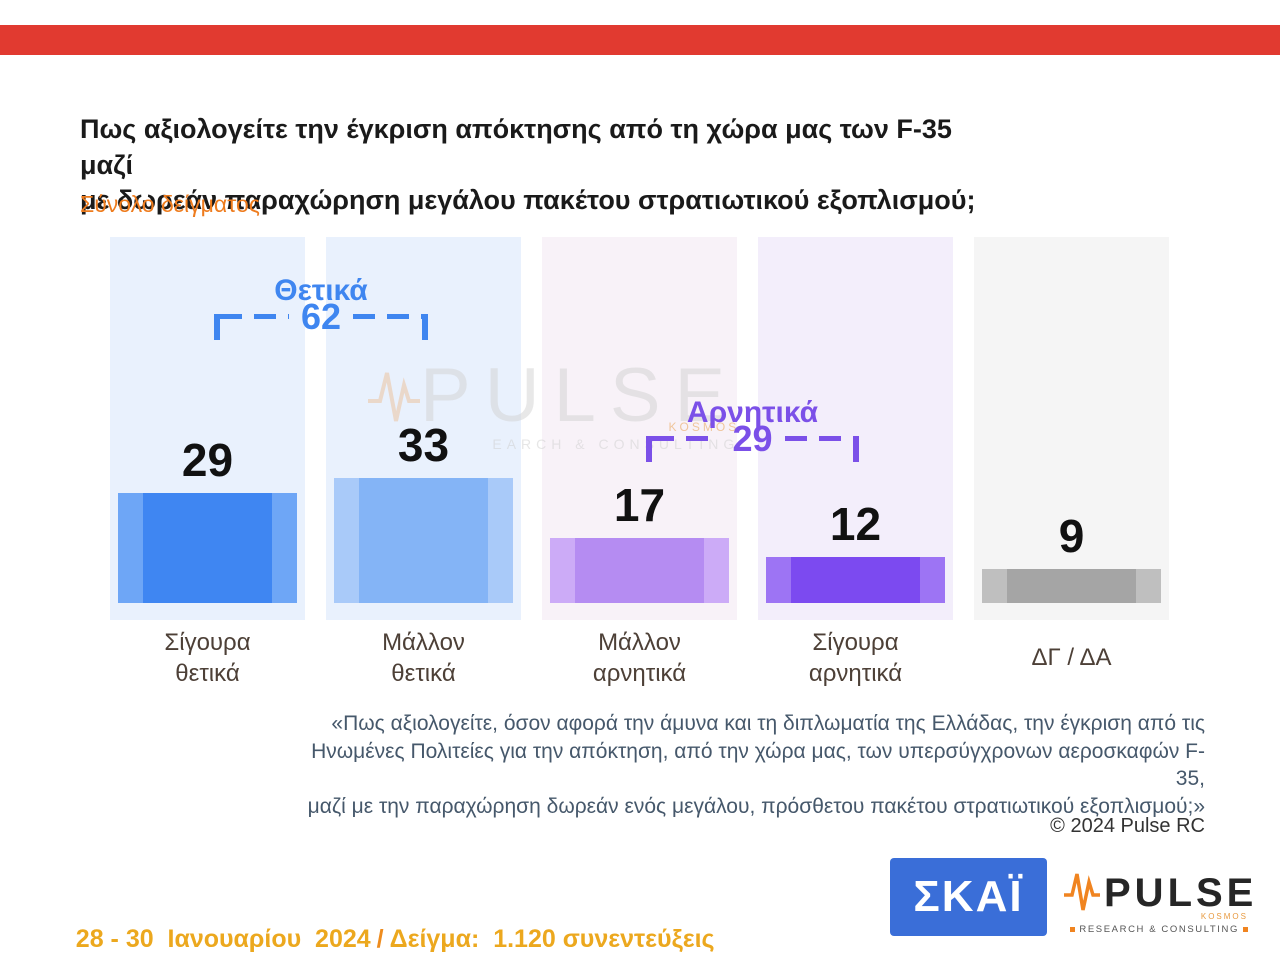 The height and width of the screenshot is (960, 1280). What do you see at coordinates (207, 657) in the screenshot?
I see `category-label: Σίγουρα θετικά` at bounding box center [207, 657].